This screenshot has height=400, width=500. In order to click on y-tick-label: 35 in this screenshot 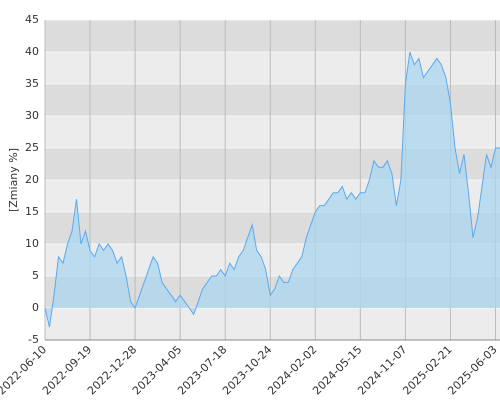, I will do `click(32, 83)`.